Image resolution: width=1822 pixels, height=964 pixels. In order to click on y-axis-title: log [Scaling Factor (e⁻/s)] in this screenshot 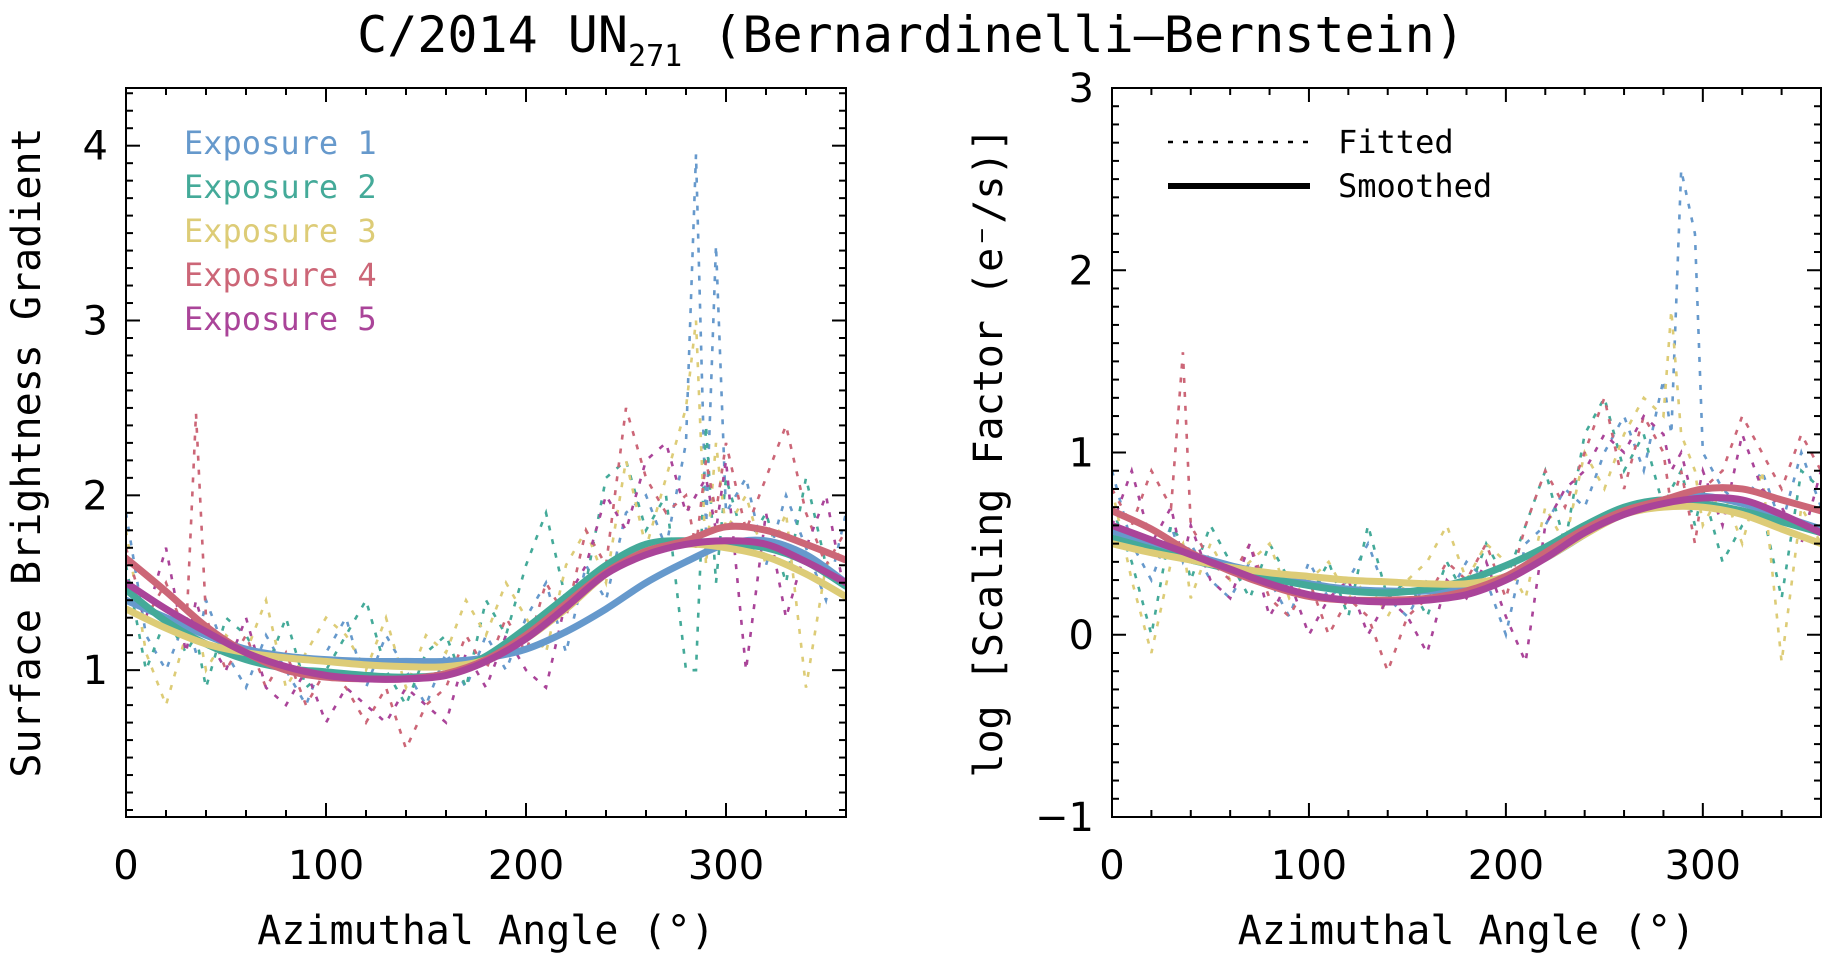, I will do `click(989, 452)`.